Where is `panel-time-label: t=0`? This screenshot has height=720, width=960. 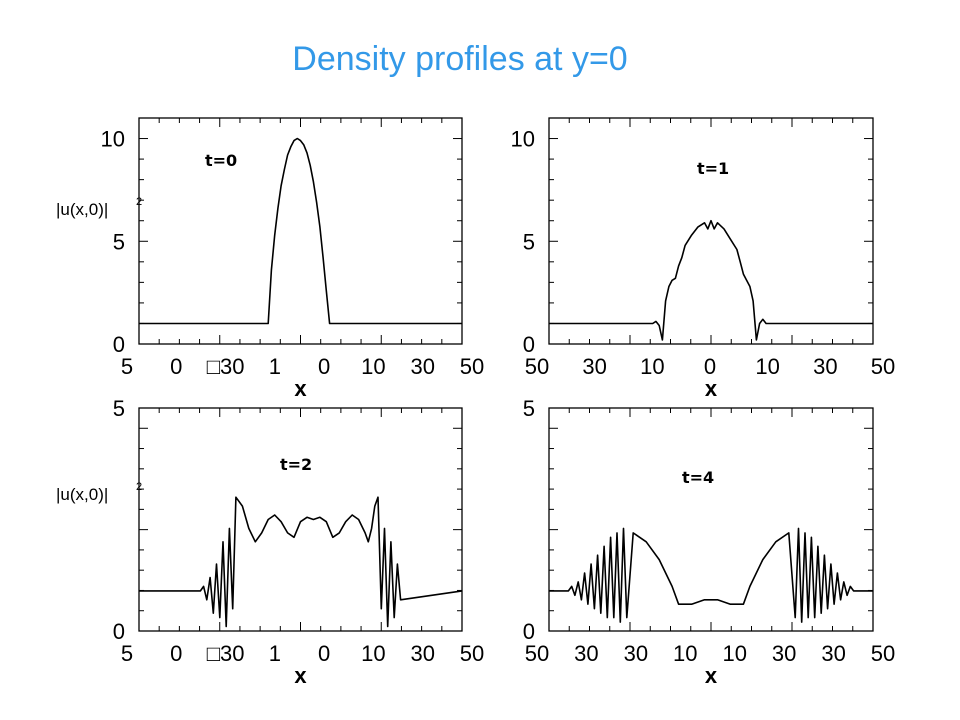 panel-time-label: t=0 is located at coordinates (221, 160).